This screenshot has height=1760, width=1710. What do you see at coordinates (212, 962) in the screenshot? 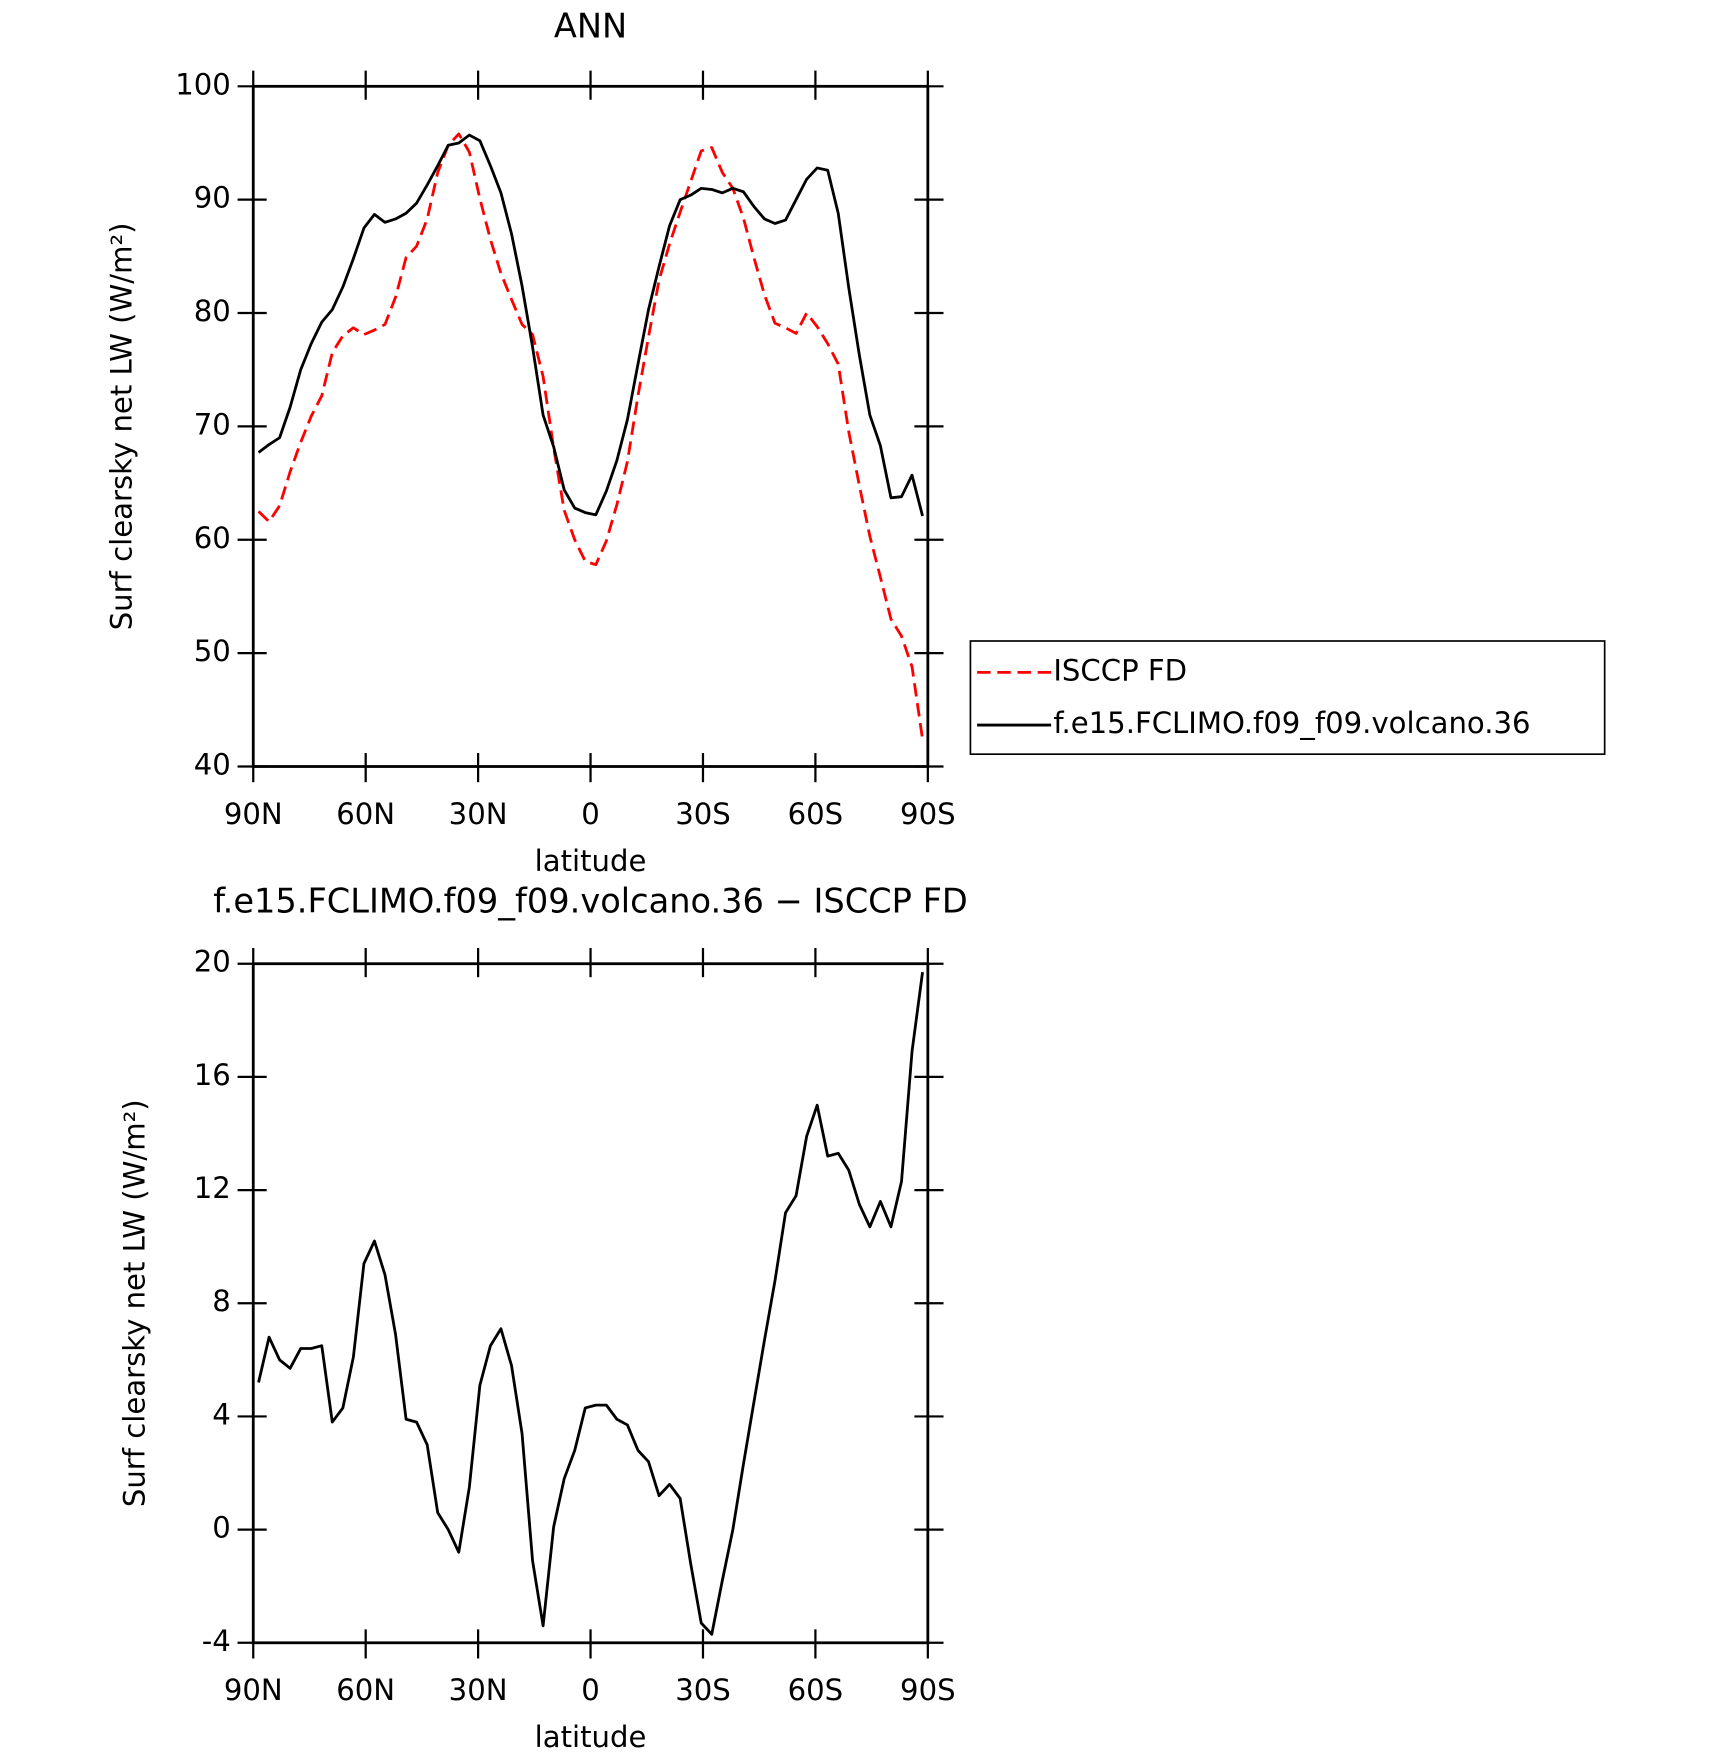
I see `y-tick-label: 20` at bounding box center [212, 962].